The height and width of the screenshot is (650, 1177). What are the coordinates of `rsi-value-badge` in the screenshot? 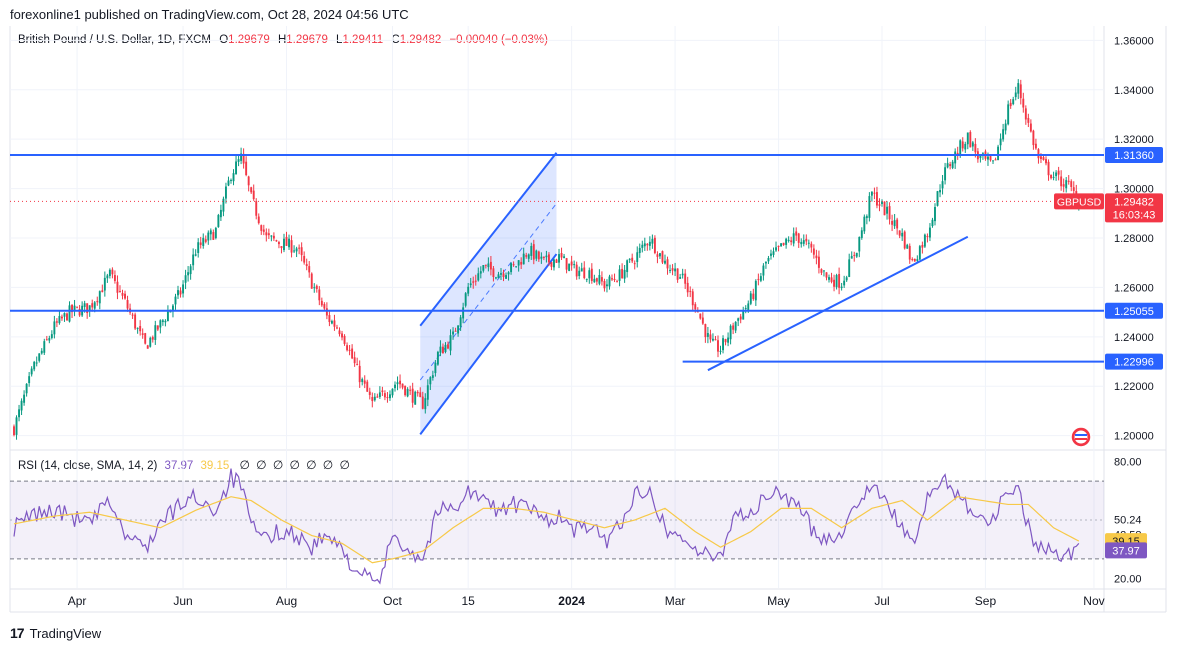 It's located at (1126, 550).